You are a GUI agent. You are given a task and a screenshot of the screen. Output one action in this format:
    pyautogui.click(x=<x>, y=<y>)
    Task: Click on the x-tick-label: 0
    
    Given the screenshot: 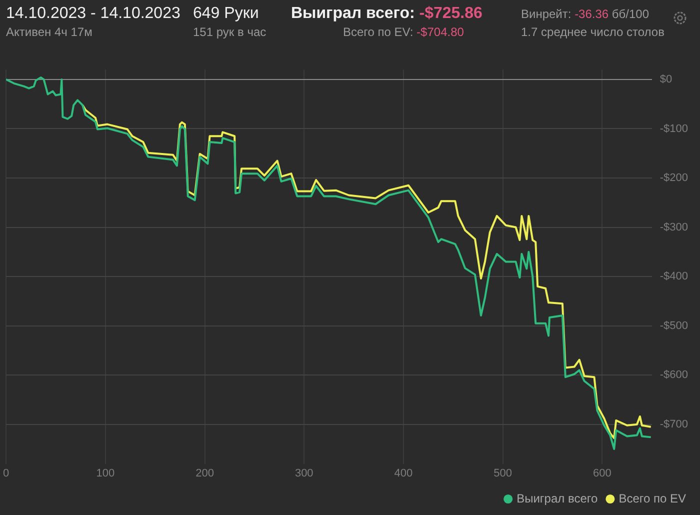 What is the action you would take?
    pyautogui.click(x=6, y=473)
    